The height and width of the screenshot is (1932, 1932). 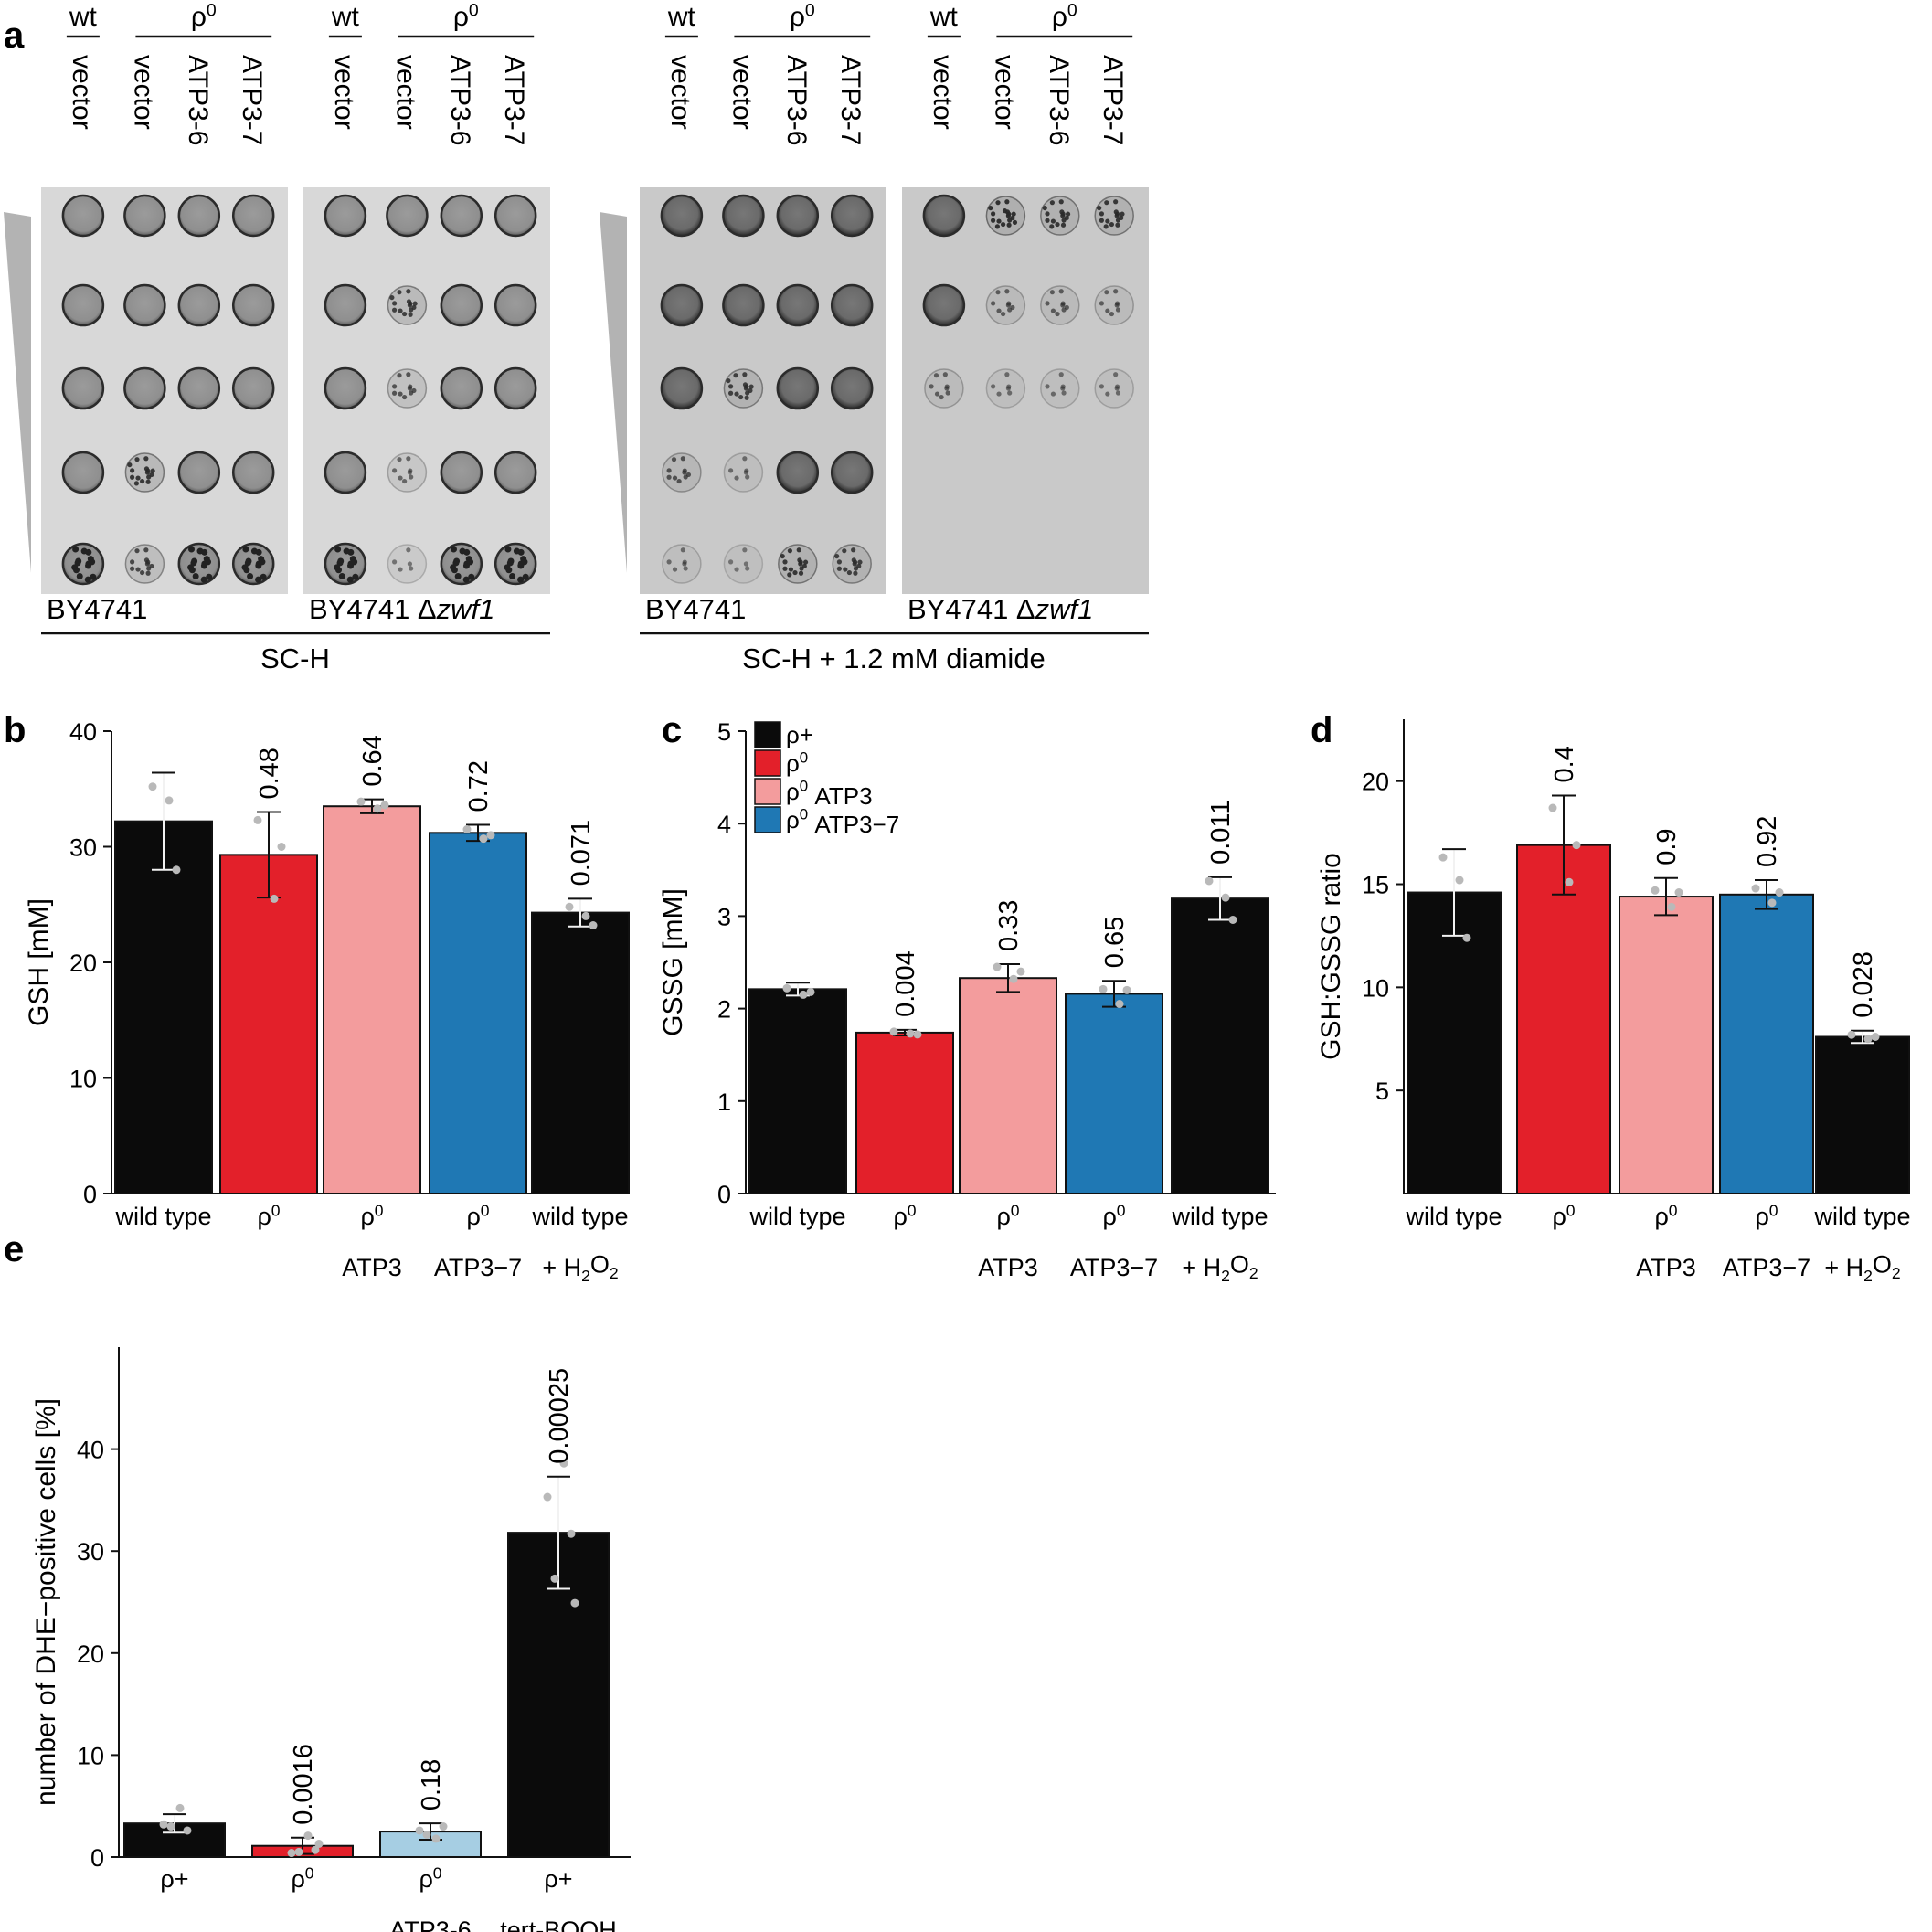 What do you see at coordinates (852, 564) in the screenshot?
I see `faint-spot` at bounding box center [852, 564].